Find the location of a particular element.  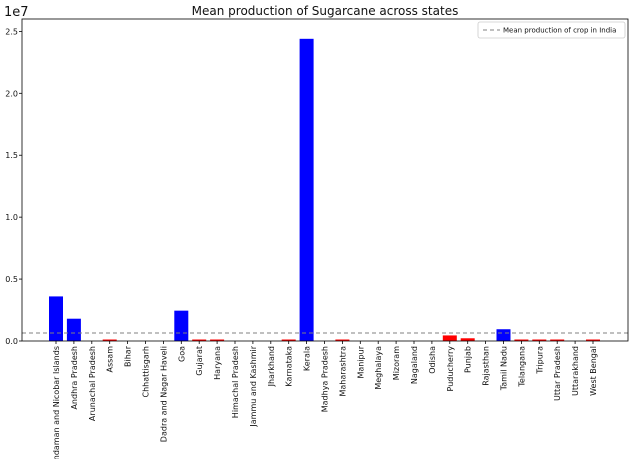

x-tick-label: Manipur is located at coordinates (360, 361).